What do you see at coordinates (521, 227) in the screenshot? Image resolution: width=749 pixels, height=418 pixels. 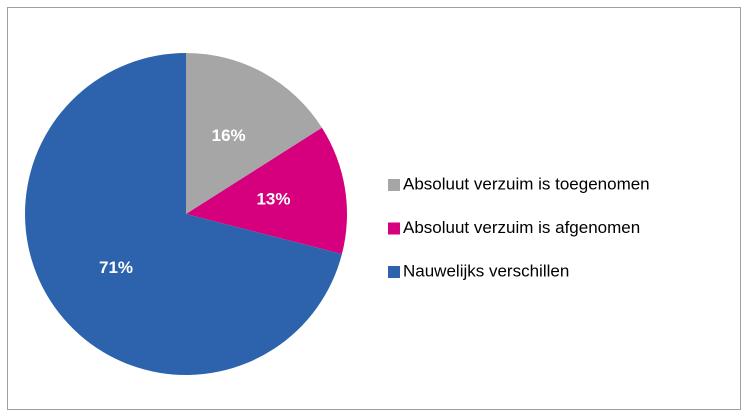 I see `legend-label: Absoluut verzuim is afgenomen` at bounding box center [521, 227].